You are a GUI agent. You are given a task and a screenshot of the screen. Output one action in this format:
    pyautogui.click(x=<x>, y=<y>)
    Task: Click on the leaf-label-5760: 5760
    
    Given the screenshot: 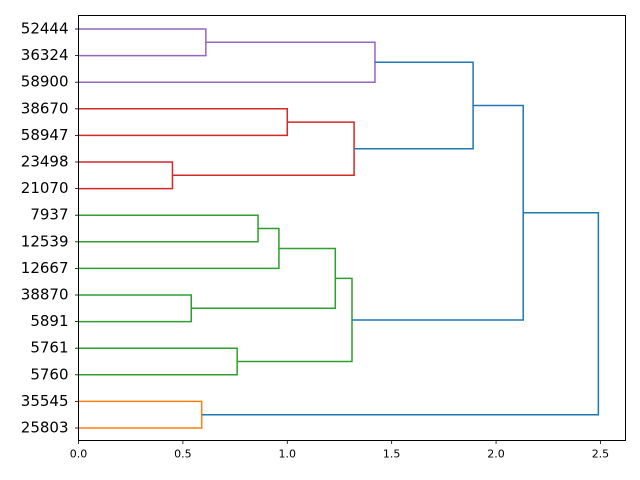 What is the action you would take?
    pyautogui.click(x=49, y=374)
    